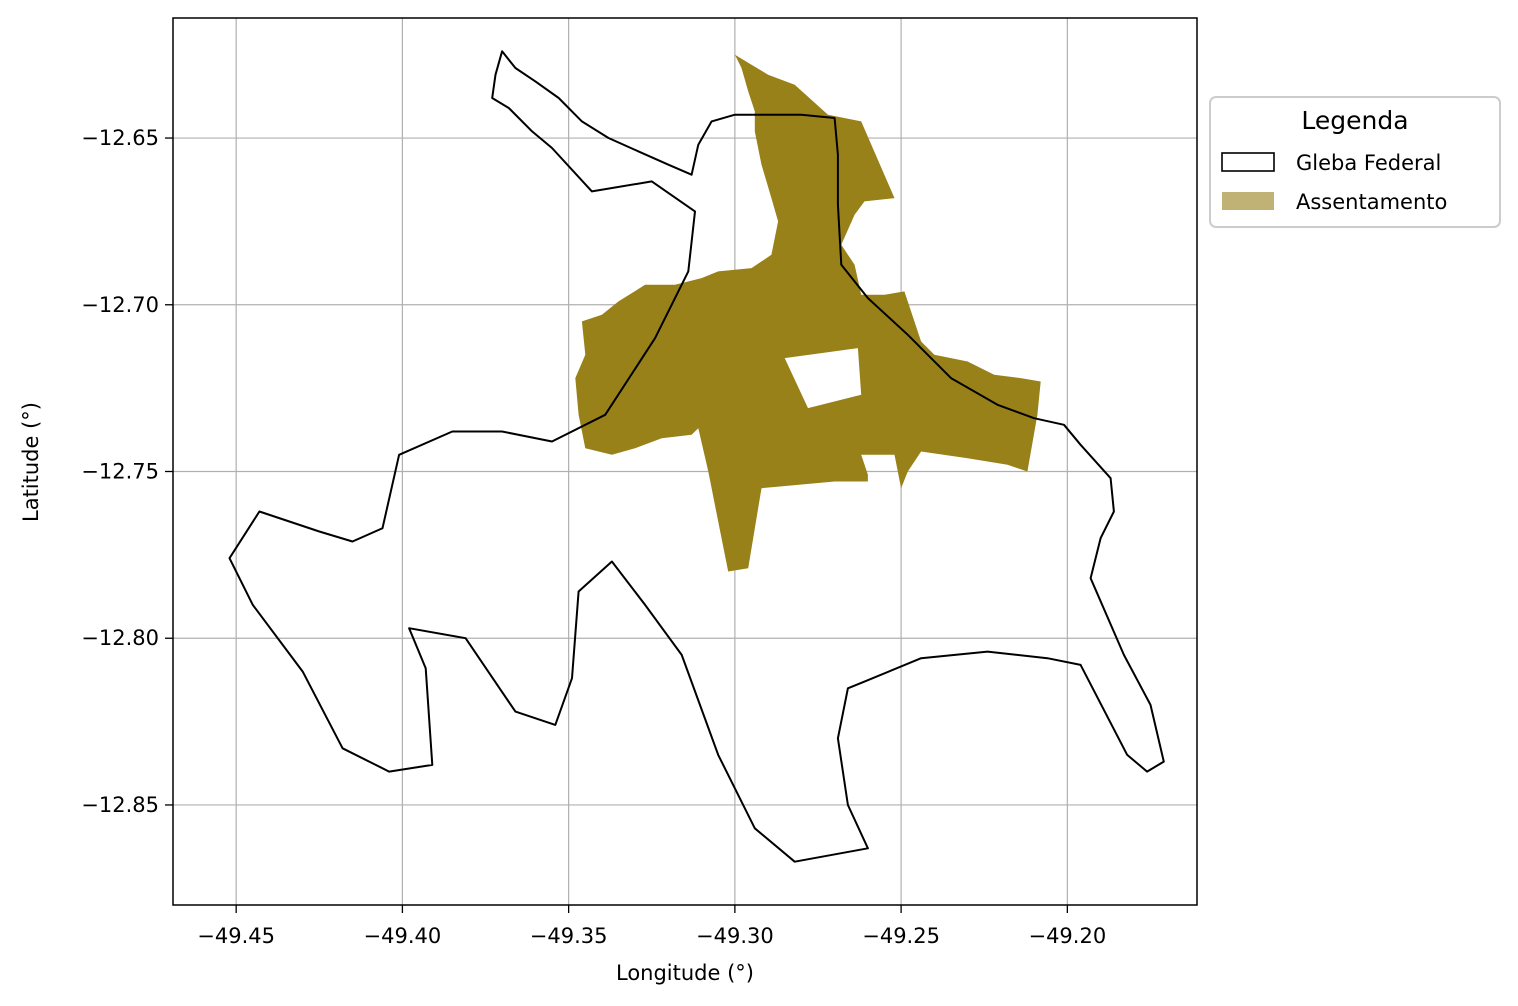 Image resolution: width=1518 pixels, height=1006 pixels. I want to click on legend-title: Legenda, so click(1354, 120).